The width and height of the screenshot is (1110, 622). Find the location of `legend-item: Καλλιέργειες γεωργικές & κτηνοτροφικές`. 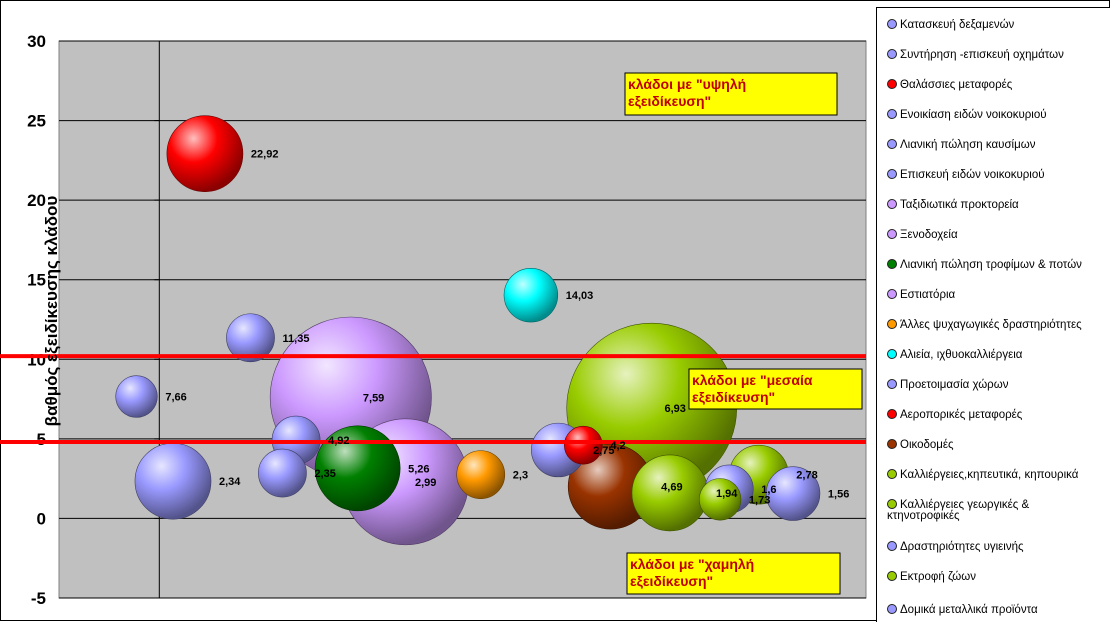

legend-item: Καλλιέργειες γεωργικές & κτηνοτροφικές is located at coordinates (987, 510).